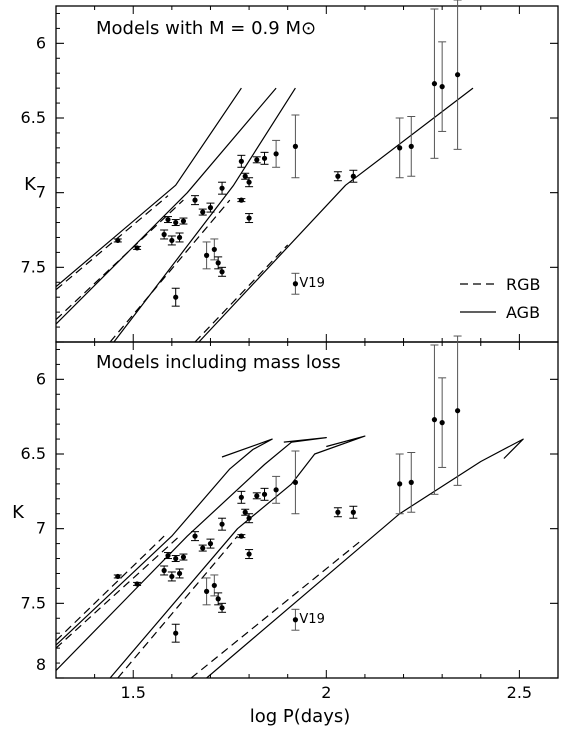 Image resolution: width=570 pixels, height=733 pixels. What do you see at coordinates (500, 298) in the screenshot?
I see `legend-top: RGB AGB` at bounding box center [500, 298].